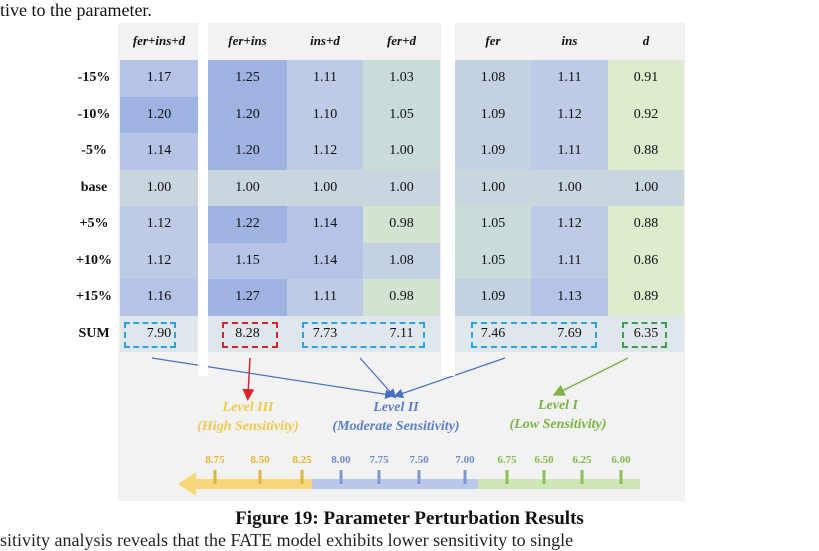  Describe the element at coordinates (94, 260) in the screenshot. I see `row-label: +10%` at that location.